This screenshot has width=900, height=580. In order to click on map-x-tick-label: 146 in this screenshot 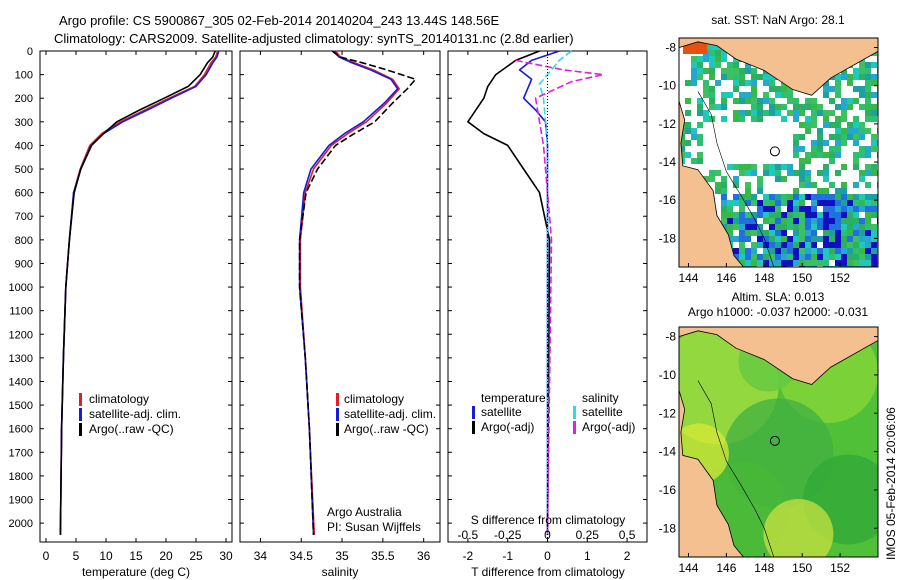, I will do `click(726, 568)`.